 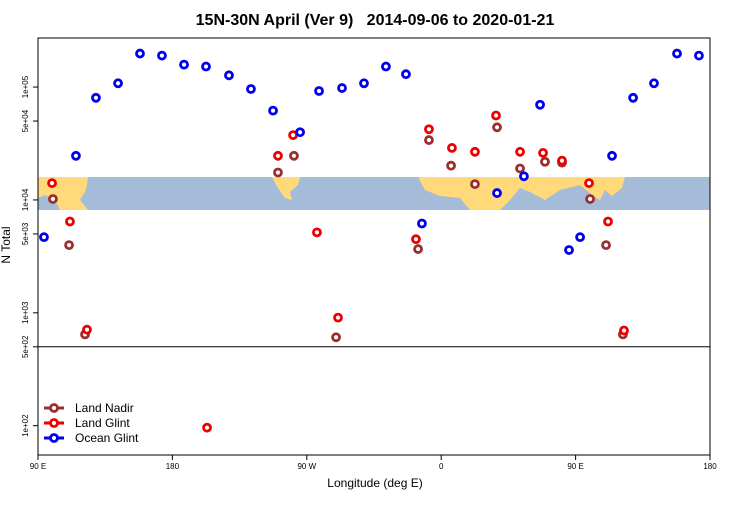 I want to click on y-tick-label: 5e+04, so click(x=25, y=120).